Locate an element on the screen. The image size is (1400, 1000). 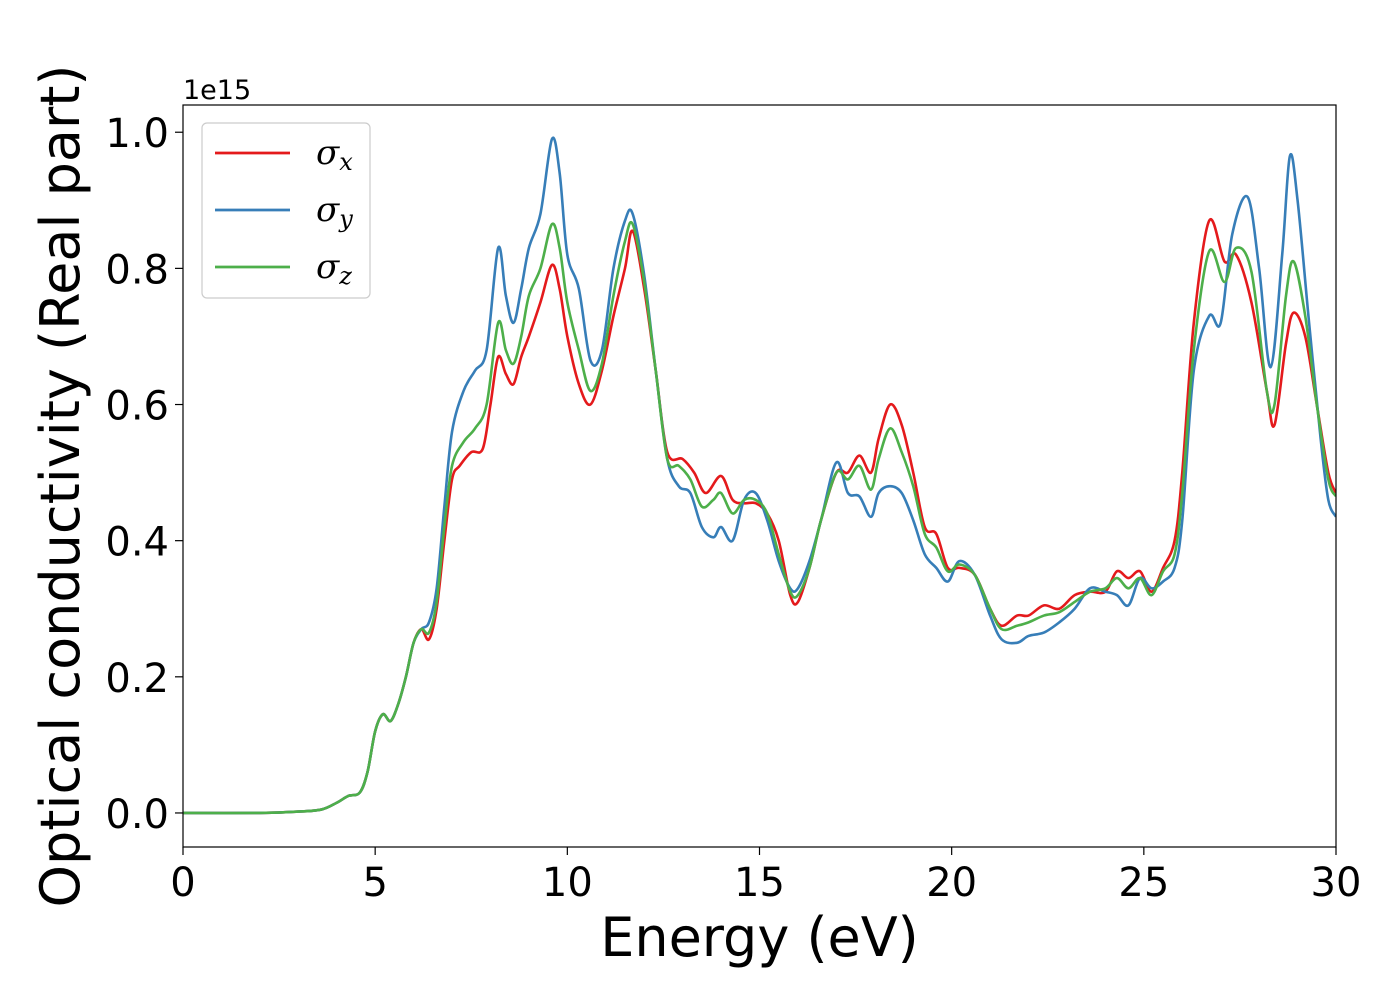
x-axis-label: Energy (eV) is located at coordinates (759, 937).